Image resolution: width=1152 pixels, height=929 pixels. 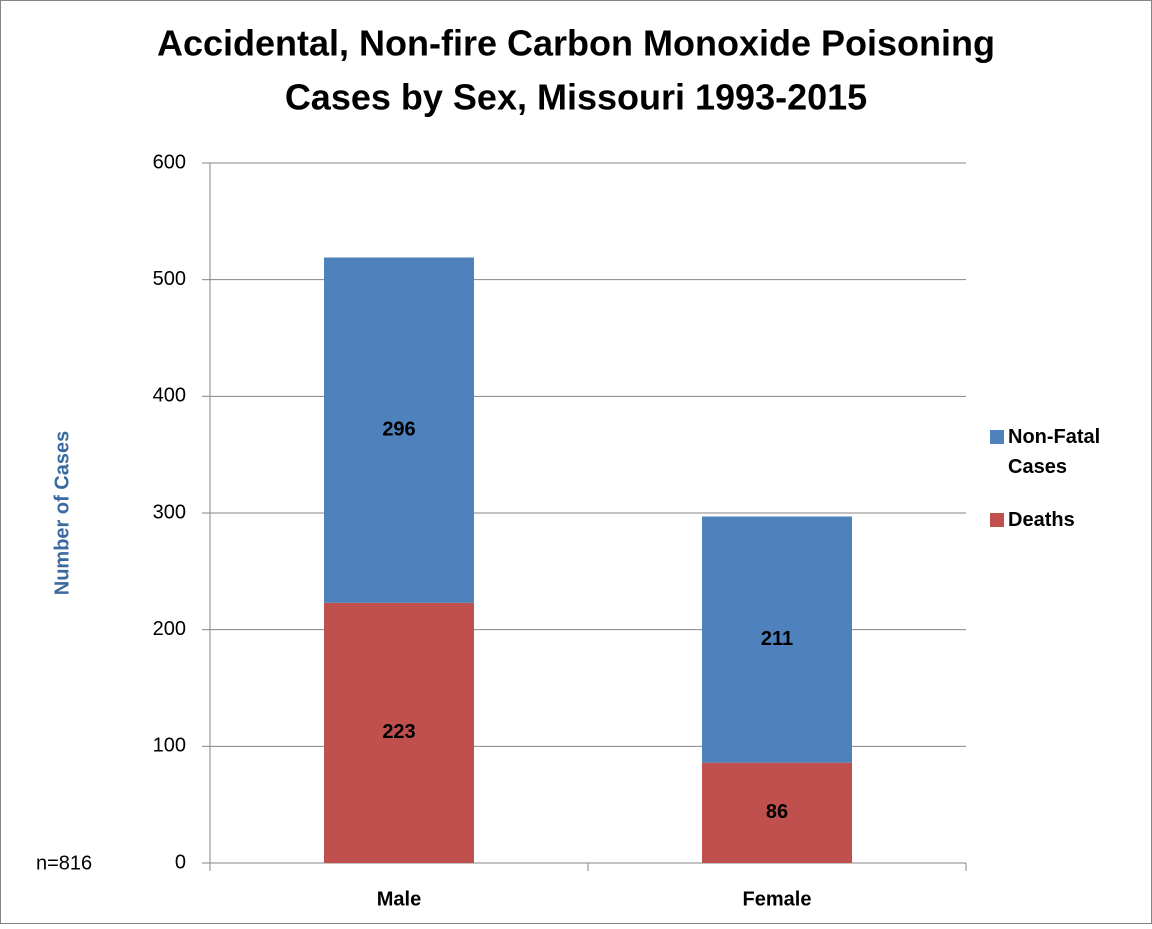 What do you see at coordinates (576, 97) in the screenshot?
I see `chart-title: Cases by Sex, Missouri 1993-2015` at bounding box center [576, 97].